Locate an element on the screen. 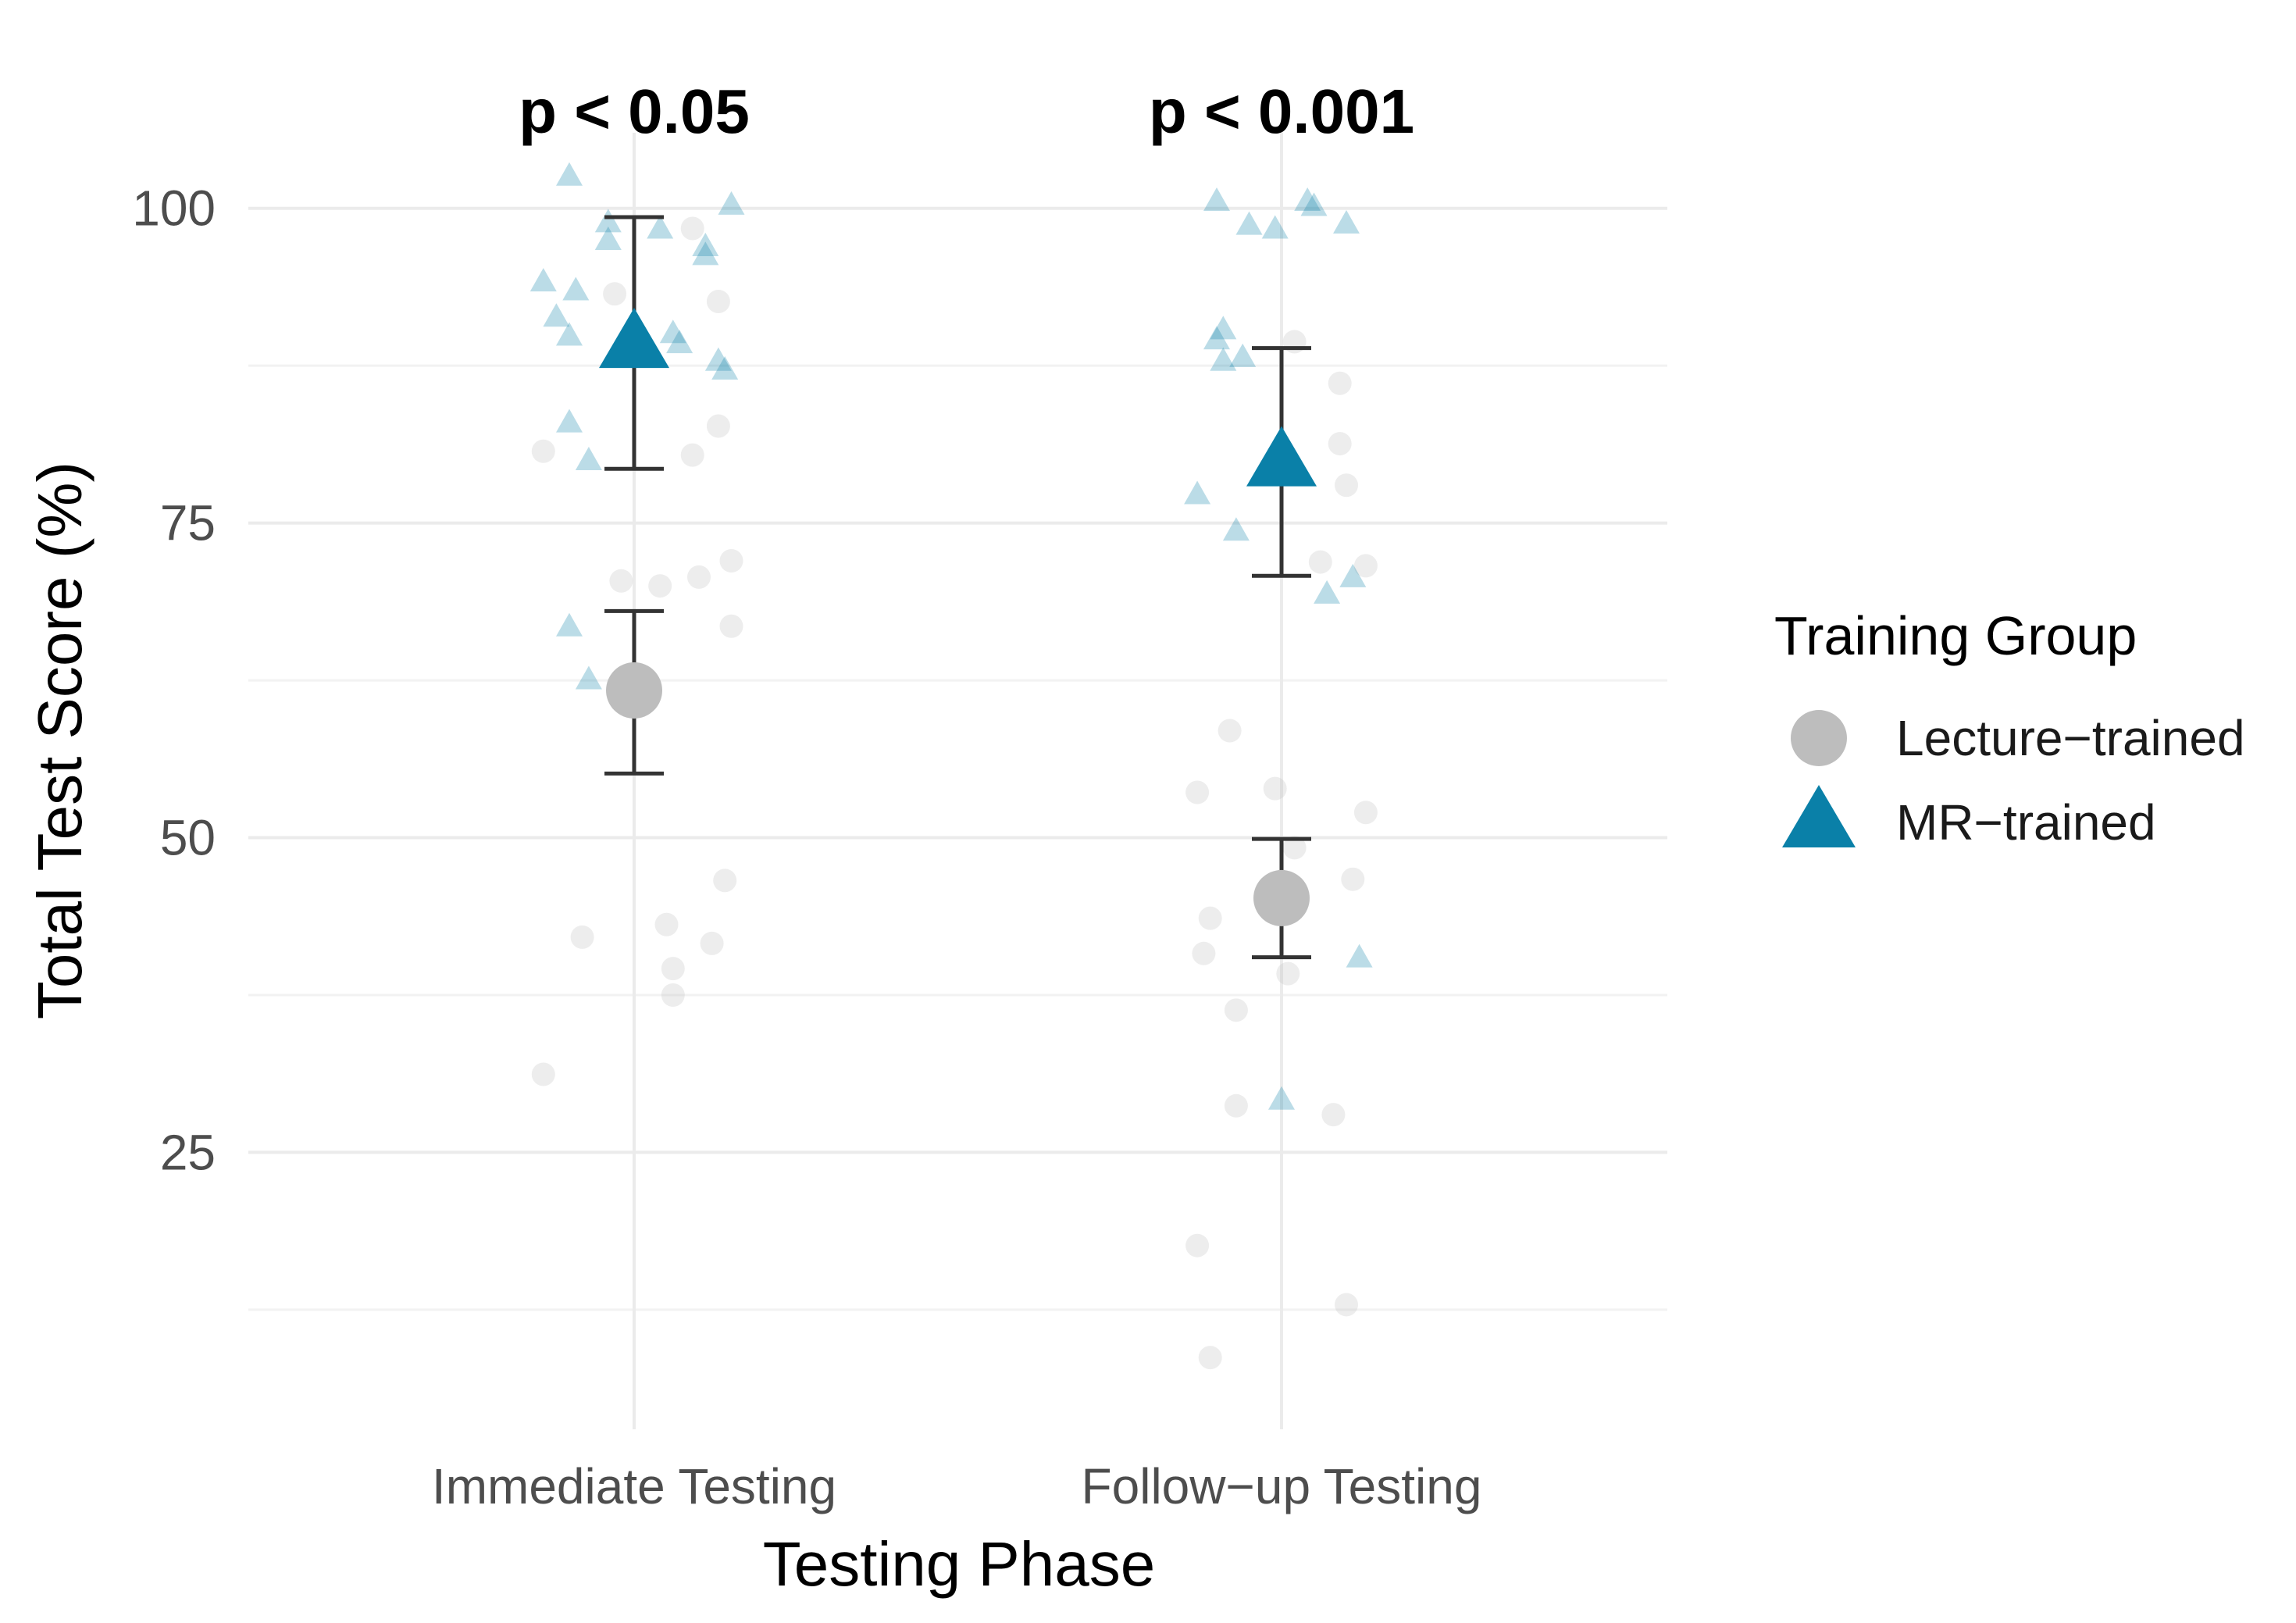 The image size is (2296, 1623). p-value-annotation: p < 0.001 is located at coordinates (1281, 111).